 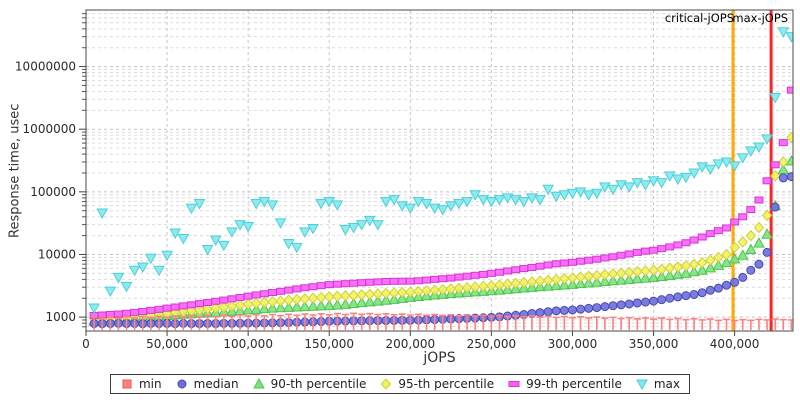 I want to click on x-tick-label: 50,000, so click(x=167, y=344).